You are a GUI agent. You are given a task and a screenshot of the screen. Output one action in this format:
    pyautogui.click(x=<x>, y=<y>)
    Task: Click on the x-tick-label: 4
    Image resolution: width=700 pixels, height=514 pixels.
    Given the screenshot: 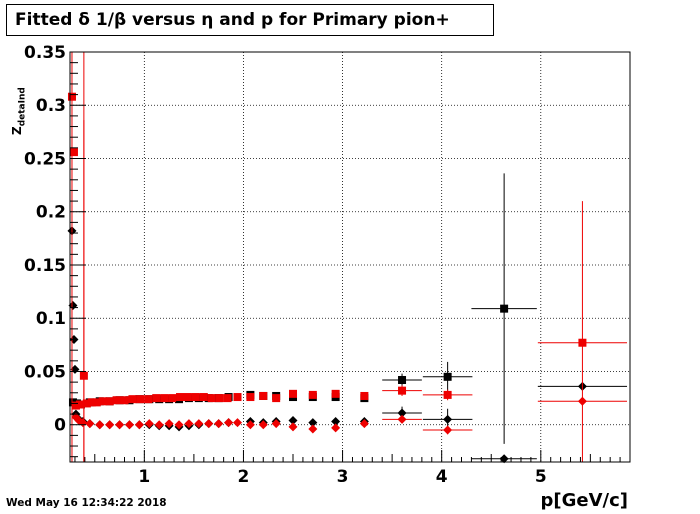 What is the action you would take?
    pyautogui.click(x=442, y=477)
    